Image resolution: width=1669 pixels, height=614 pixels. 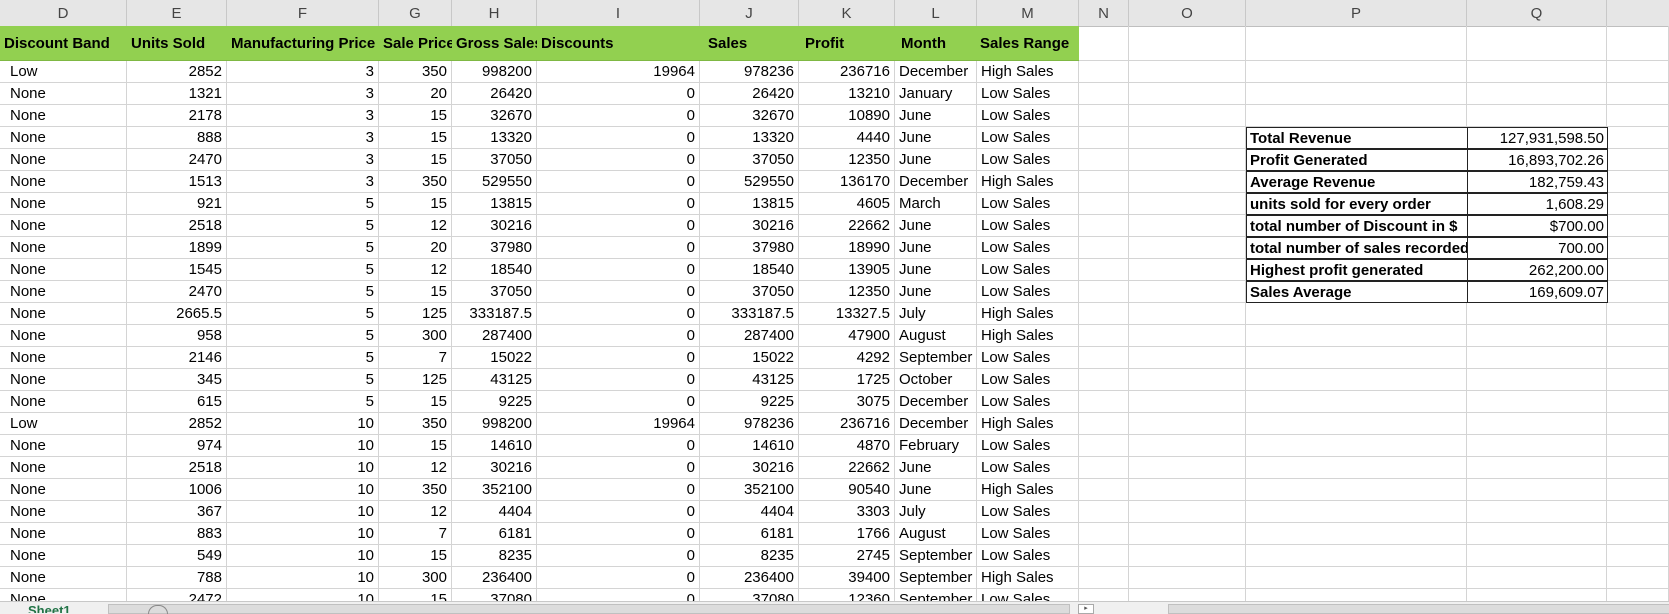 I want to click on cell-gross-sales: 9225, so click(x=494, y=402).